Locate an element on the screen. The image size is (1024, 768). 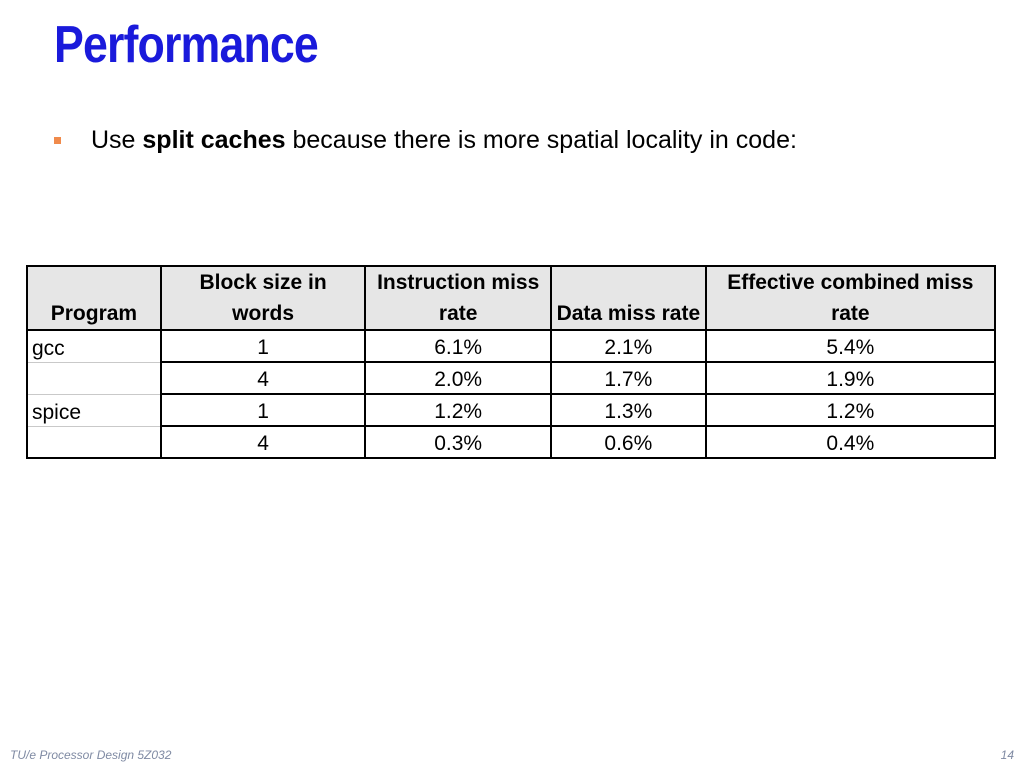
cell-combined-miss: 1.9% is located at coordinates (850, 378).